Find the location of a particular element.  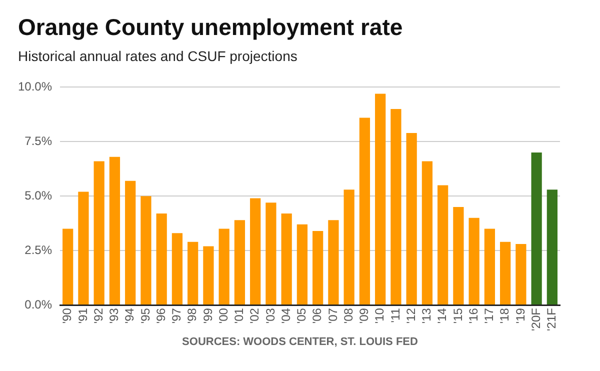

x-tick-label: '98 is located at coordinates (192, 316).